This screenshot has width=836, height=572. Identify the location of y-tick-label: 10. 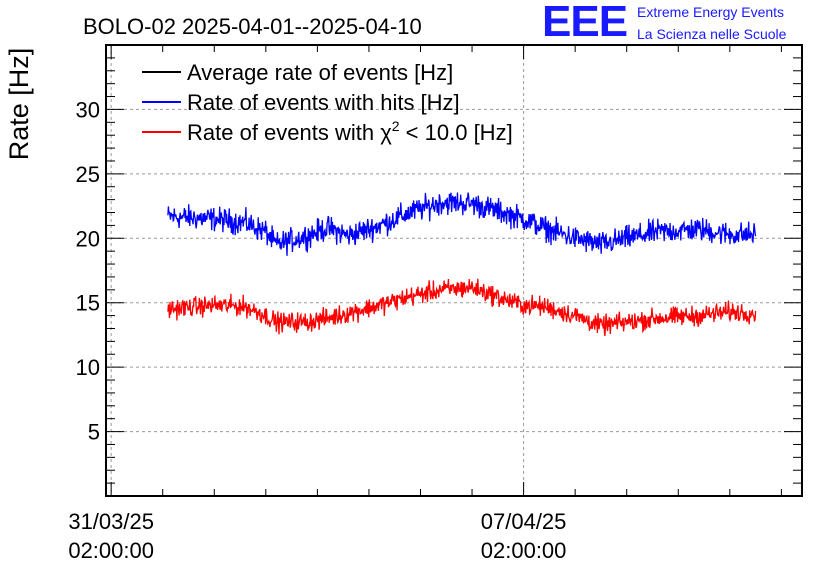
(88, 367).